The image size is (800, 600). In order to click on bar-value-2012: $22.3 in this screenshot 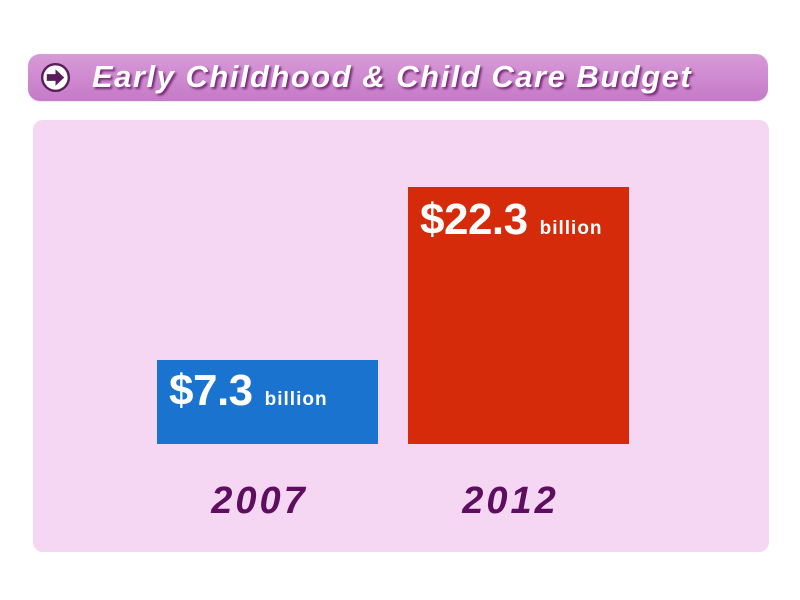, I will do `click(474, 219)`.